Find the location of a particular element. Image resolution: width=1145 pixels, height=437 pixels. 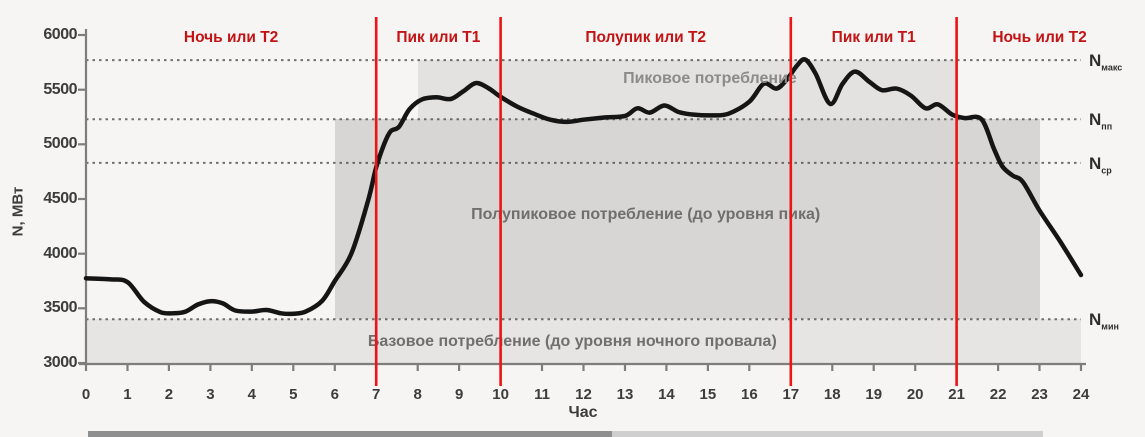

threshold-label-ср: Nср is located at coordinates (1100, 164).